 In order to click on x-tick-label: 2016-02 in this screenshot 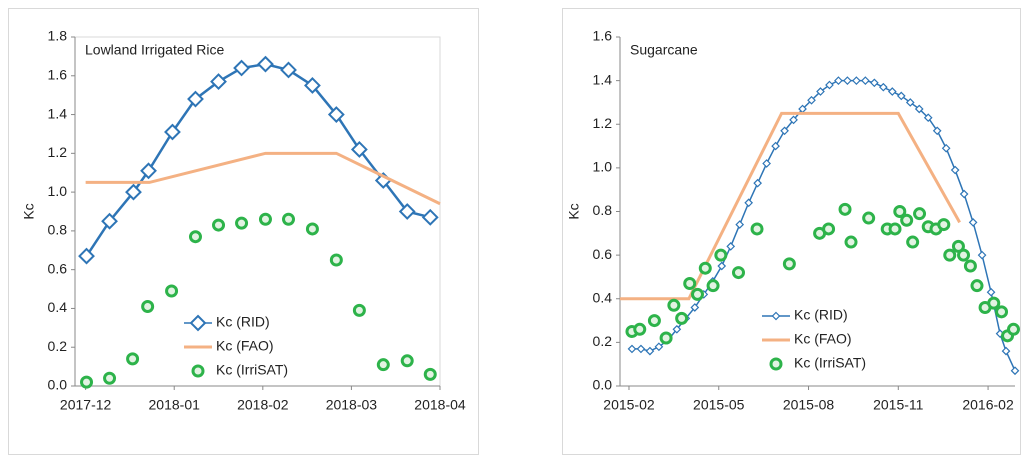, I will do `click(988, 405)`.